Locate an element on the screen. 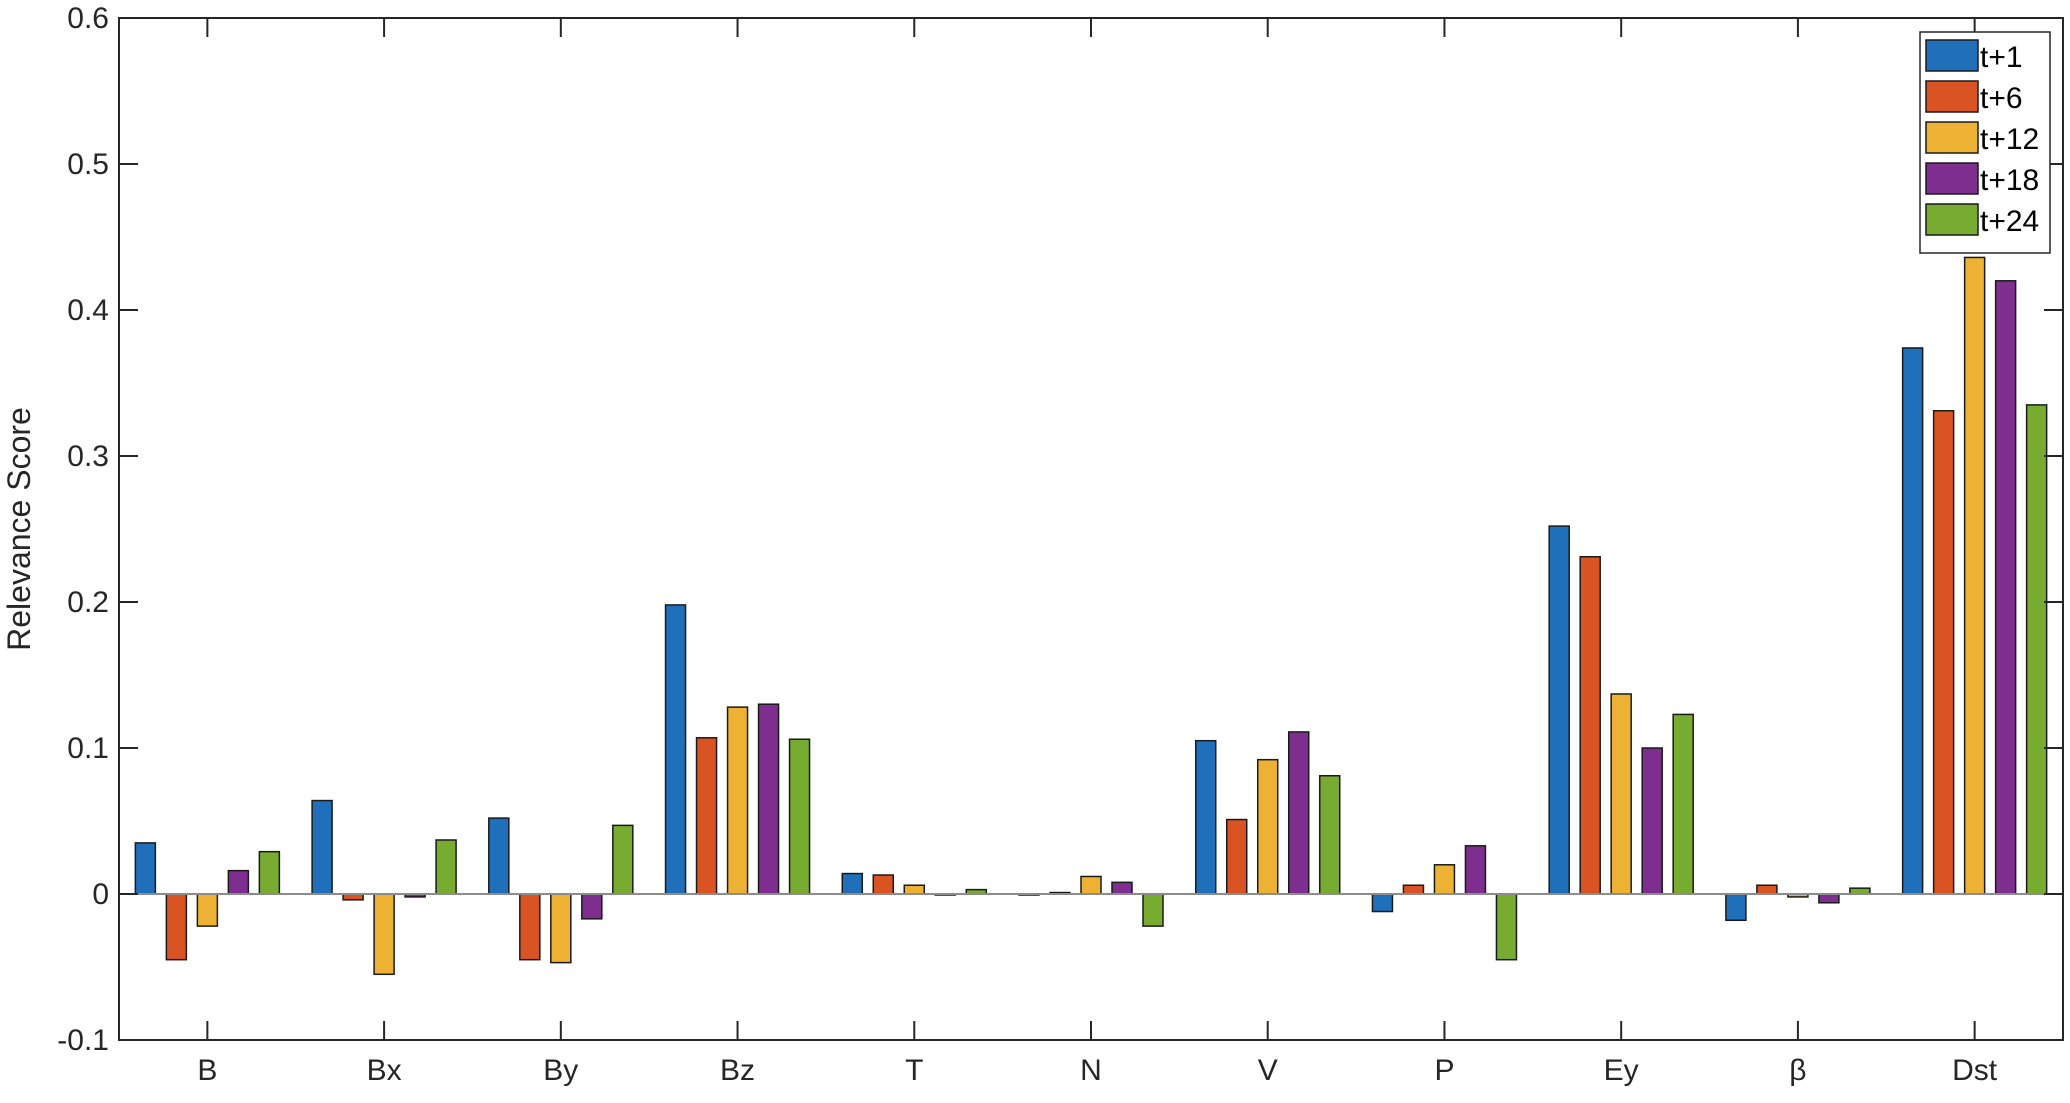  legend: t+1 t+6 t+12 t+18 t+24 is located at coordinates (1985, 142).